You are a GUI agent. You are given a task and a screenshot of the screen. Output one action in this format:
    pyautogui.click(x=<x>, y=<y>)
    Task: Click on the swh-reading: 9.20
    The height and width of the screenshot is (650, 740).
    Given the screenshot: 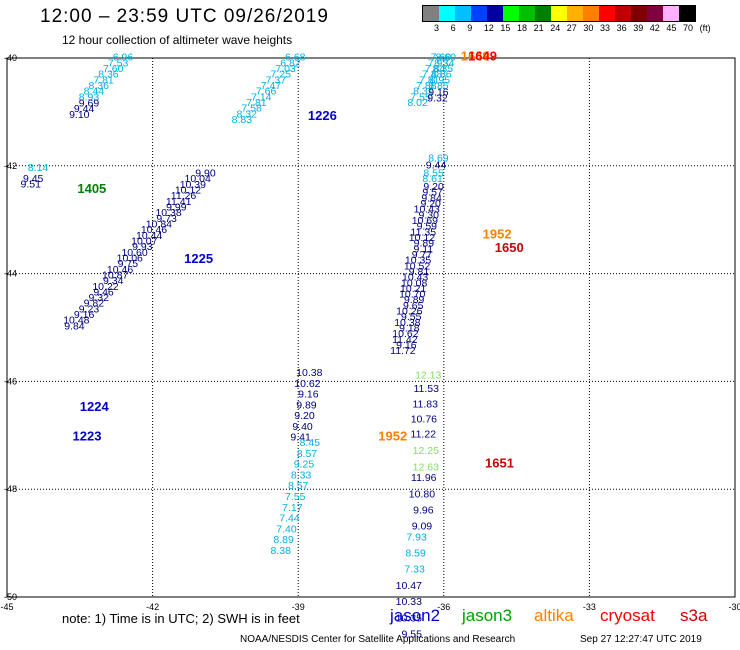 What is the action you would take?
    pyautogui.click(x=433, y=187)
    